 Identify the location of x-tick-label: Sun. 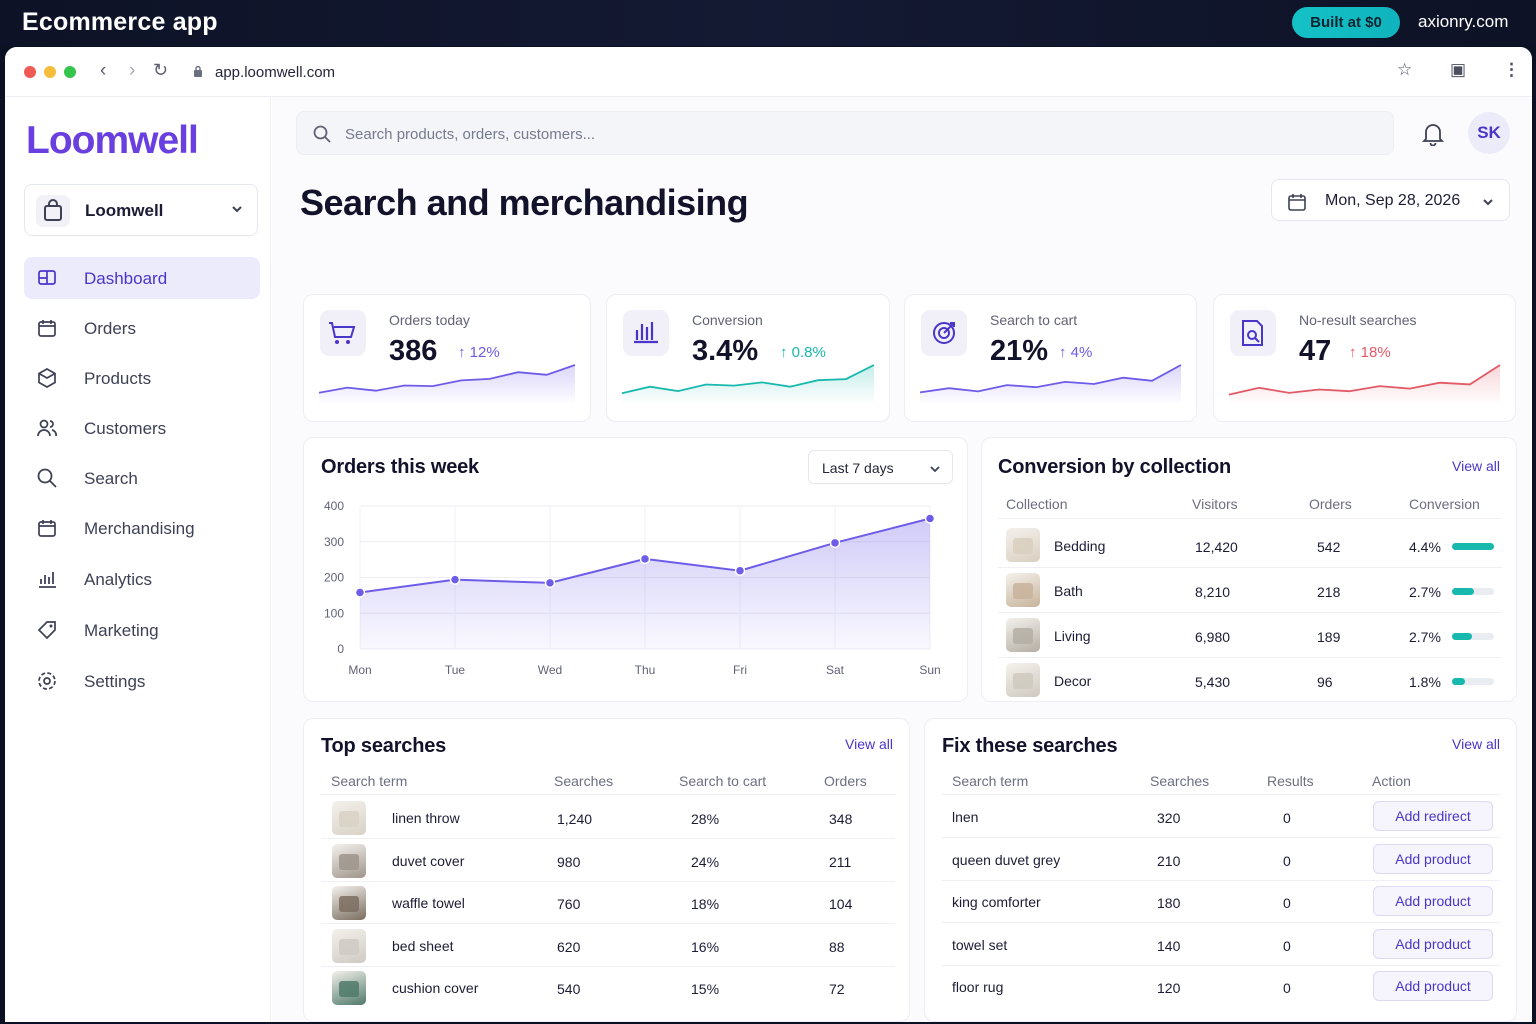
(929, 670).